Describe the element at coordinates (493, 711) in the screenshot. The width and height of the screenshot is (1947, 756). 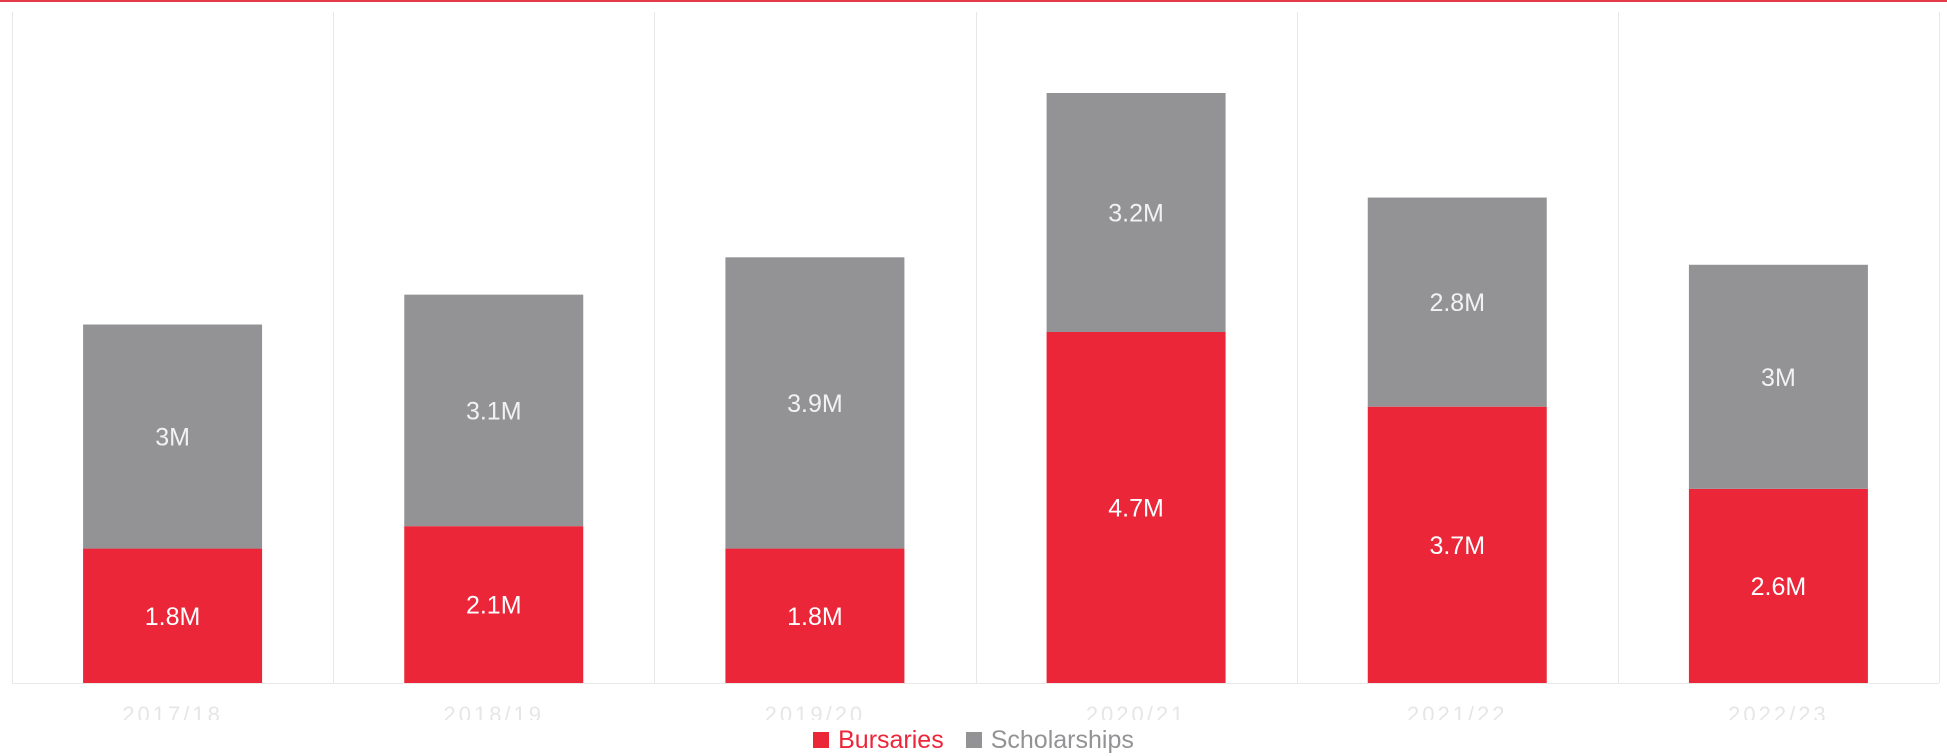
I see `x-tick-label-1: 2018/19` at that location.